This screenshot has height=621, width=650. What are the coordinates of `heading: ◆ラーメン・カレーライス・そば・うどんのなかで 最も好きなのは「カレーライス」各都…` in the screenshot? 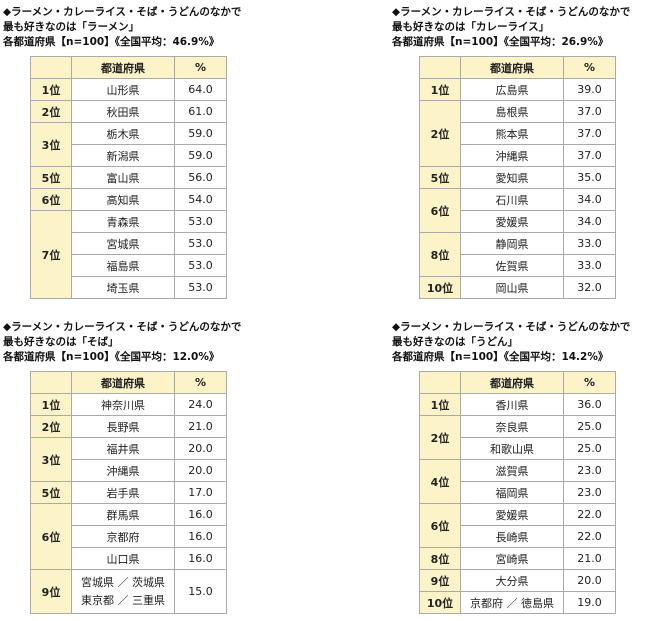 It's located at (511, 27).